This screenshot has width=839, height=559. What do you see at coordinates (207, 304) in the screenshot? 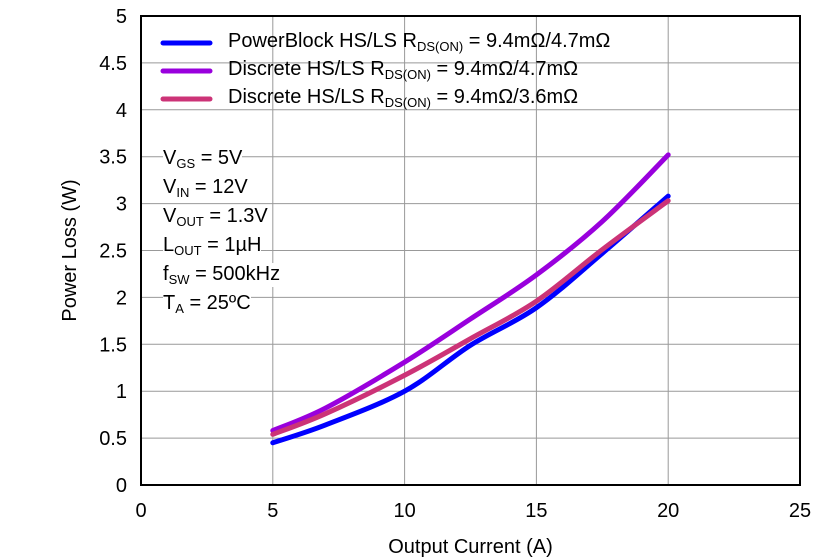
I see `condition-text: TA = 25ºC` at bounding box center [207, 304].